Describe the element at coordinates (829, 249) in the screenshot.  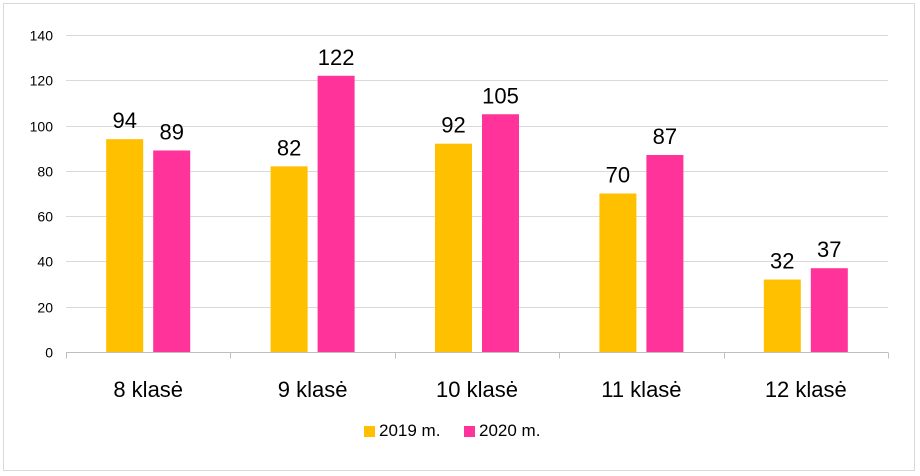
I see `data-label: 37` at that location.